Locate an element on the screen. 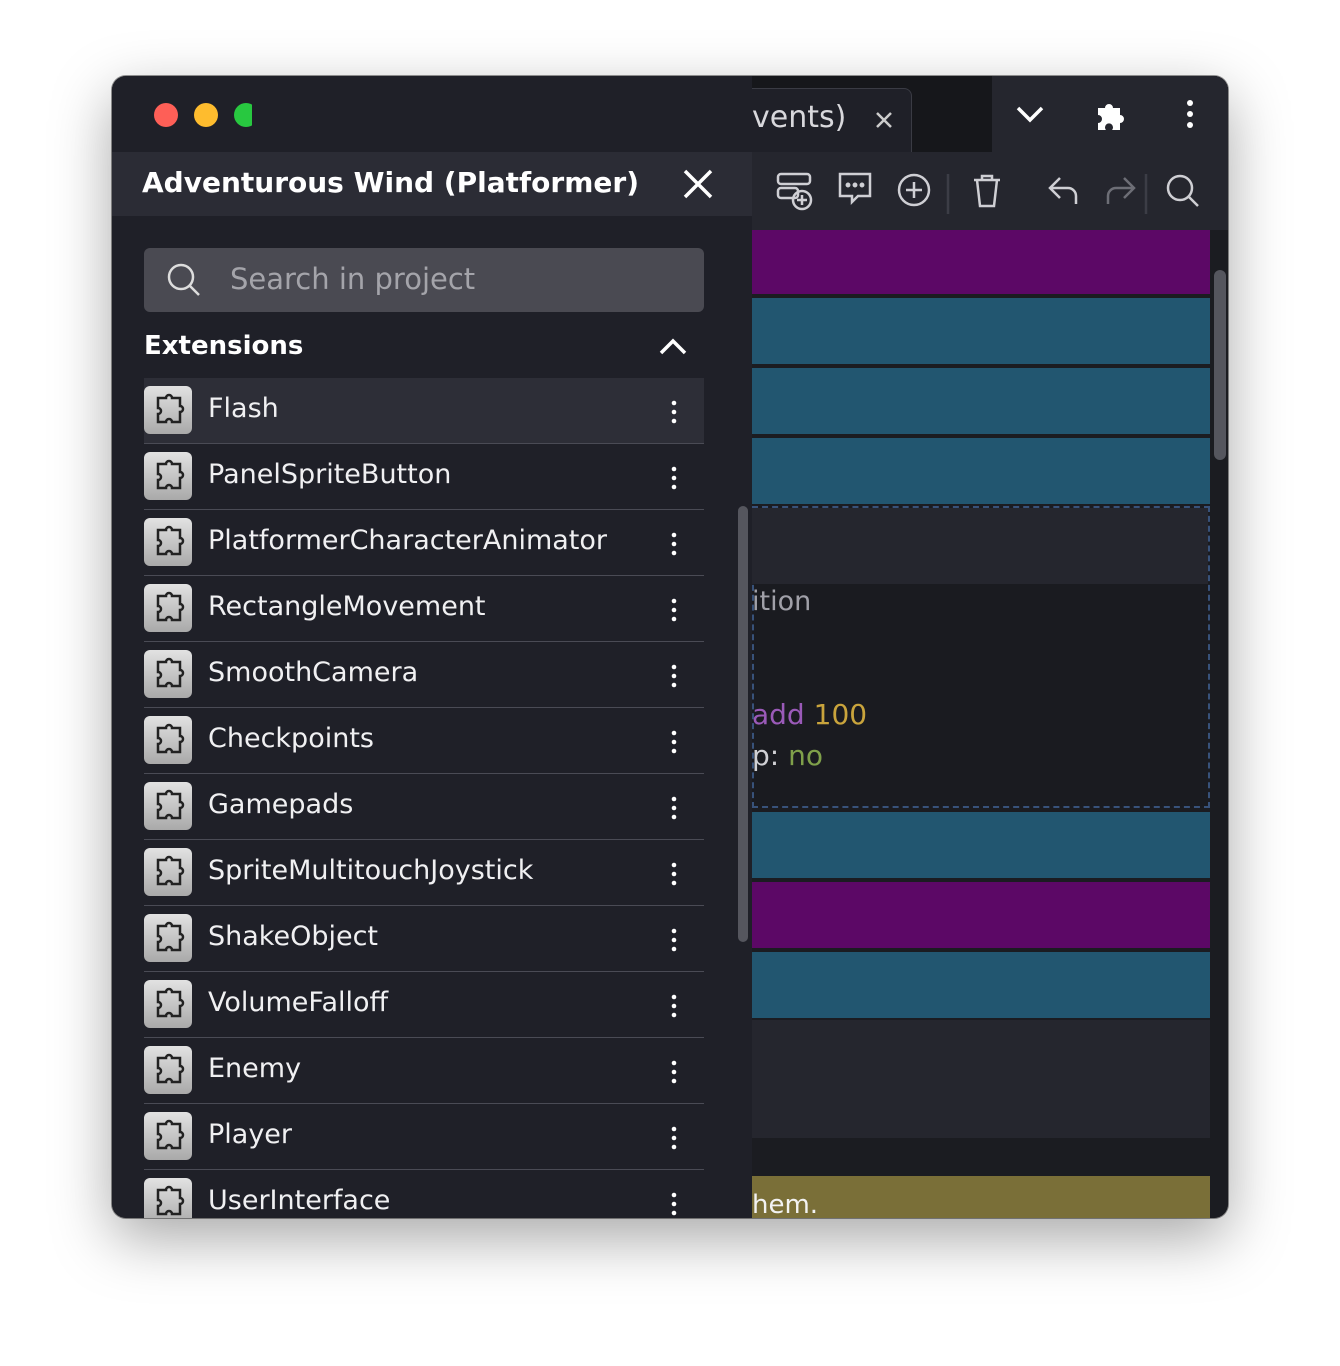  extension-row: Player is located at coordinates (424, 1137).